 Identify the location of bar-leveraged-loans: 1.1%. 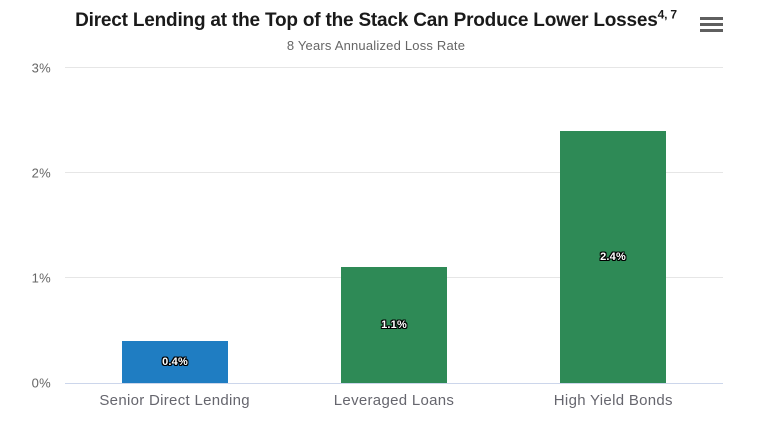
(394, 325).